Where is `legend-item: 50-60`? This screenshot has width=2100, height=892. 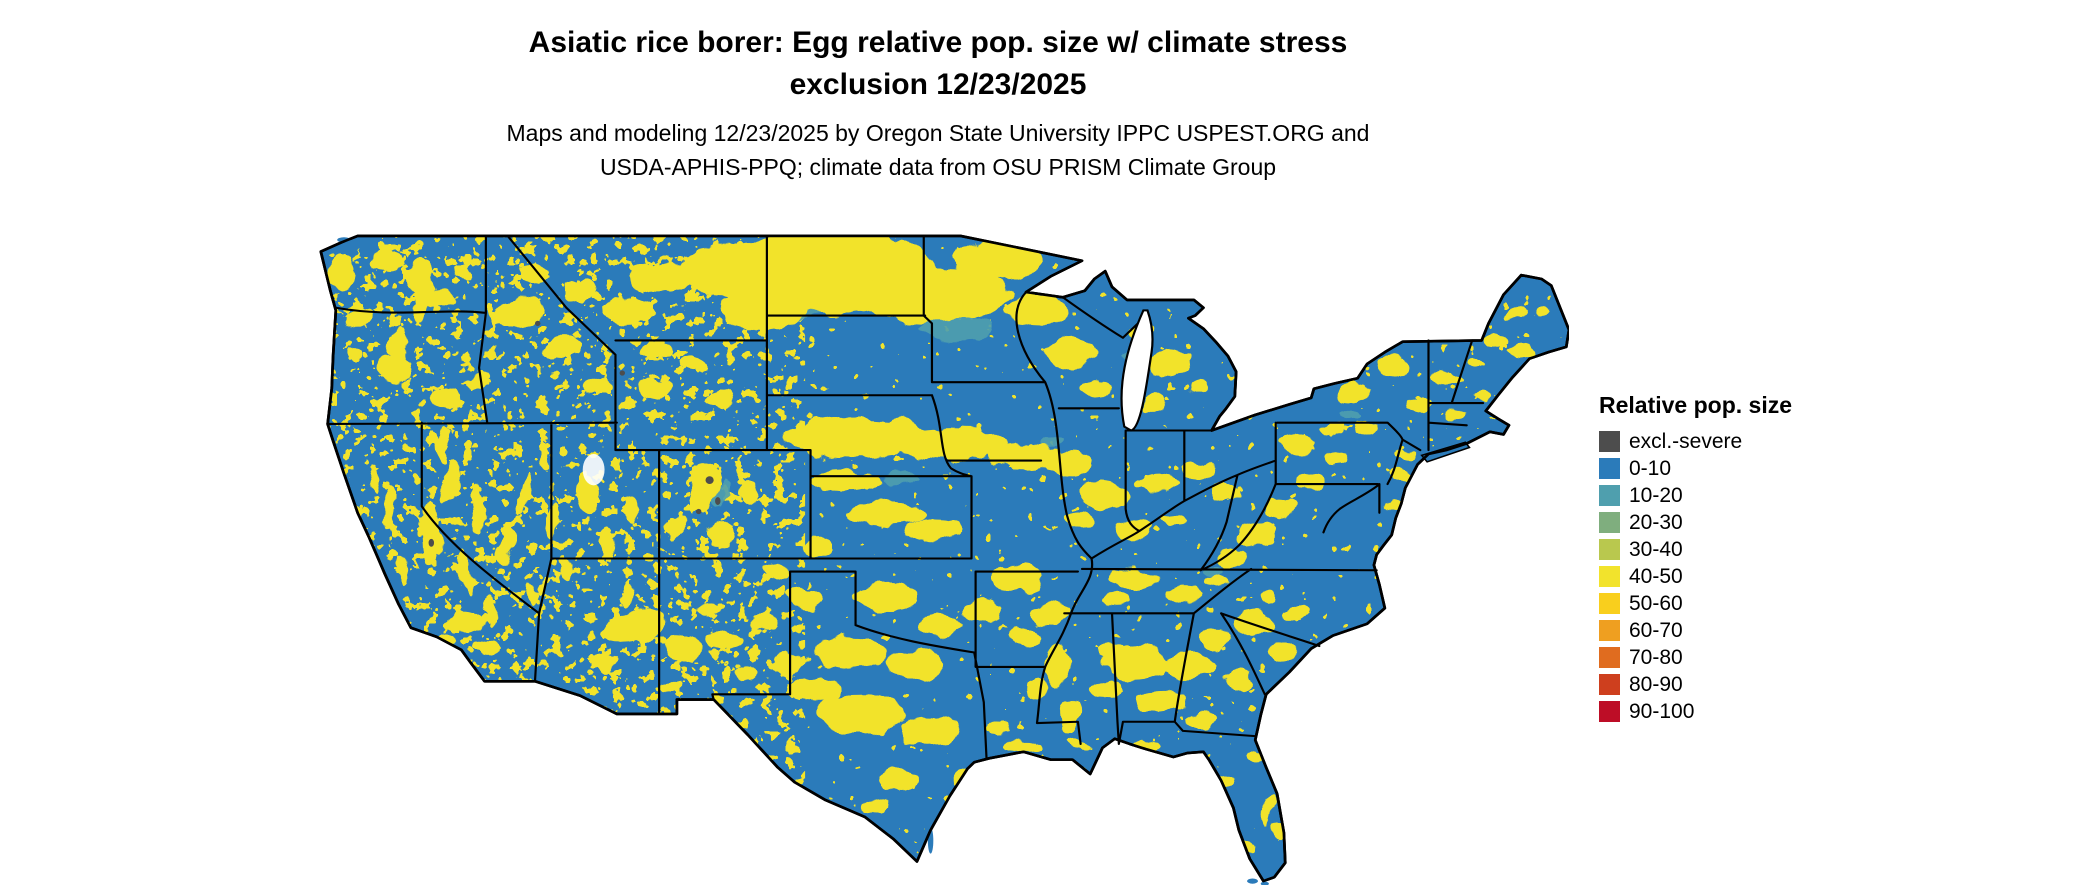 legend-item: 50-60 is located at coordinates (1739, 603).